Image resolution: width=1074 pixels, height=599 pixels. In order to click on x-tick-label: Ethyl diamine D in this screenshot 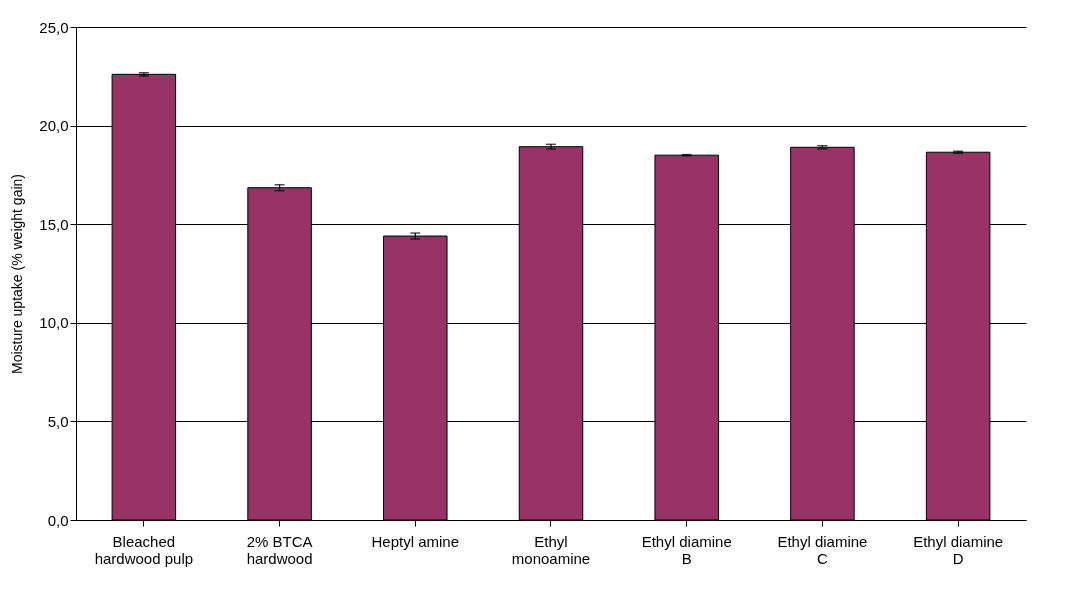, I will do `click(958, 549)`.